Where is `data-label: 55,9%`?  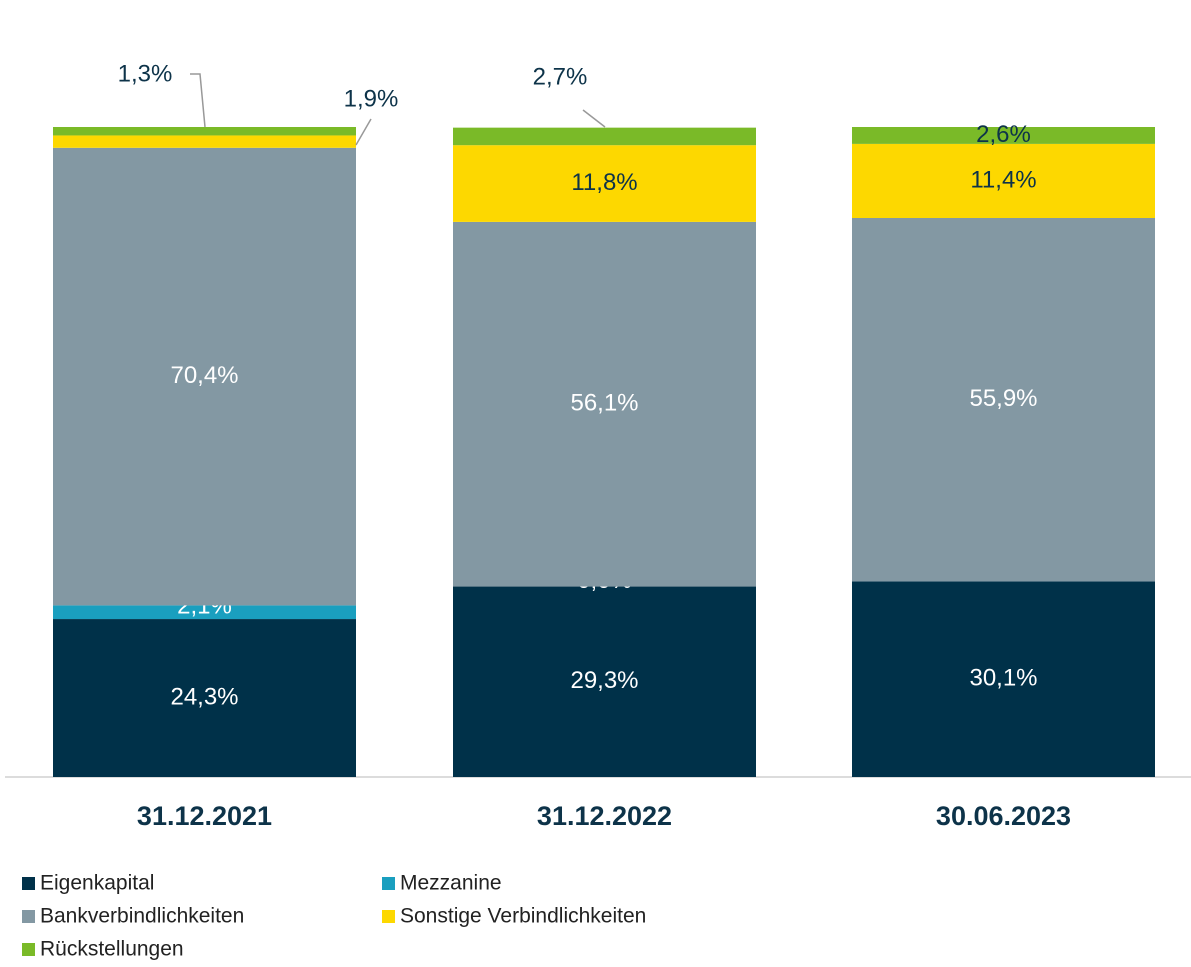
data-label: 55,9% is located at coordinates (1003, 398).